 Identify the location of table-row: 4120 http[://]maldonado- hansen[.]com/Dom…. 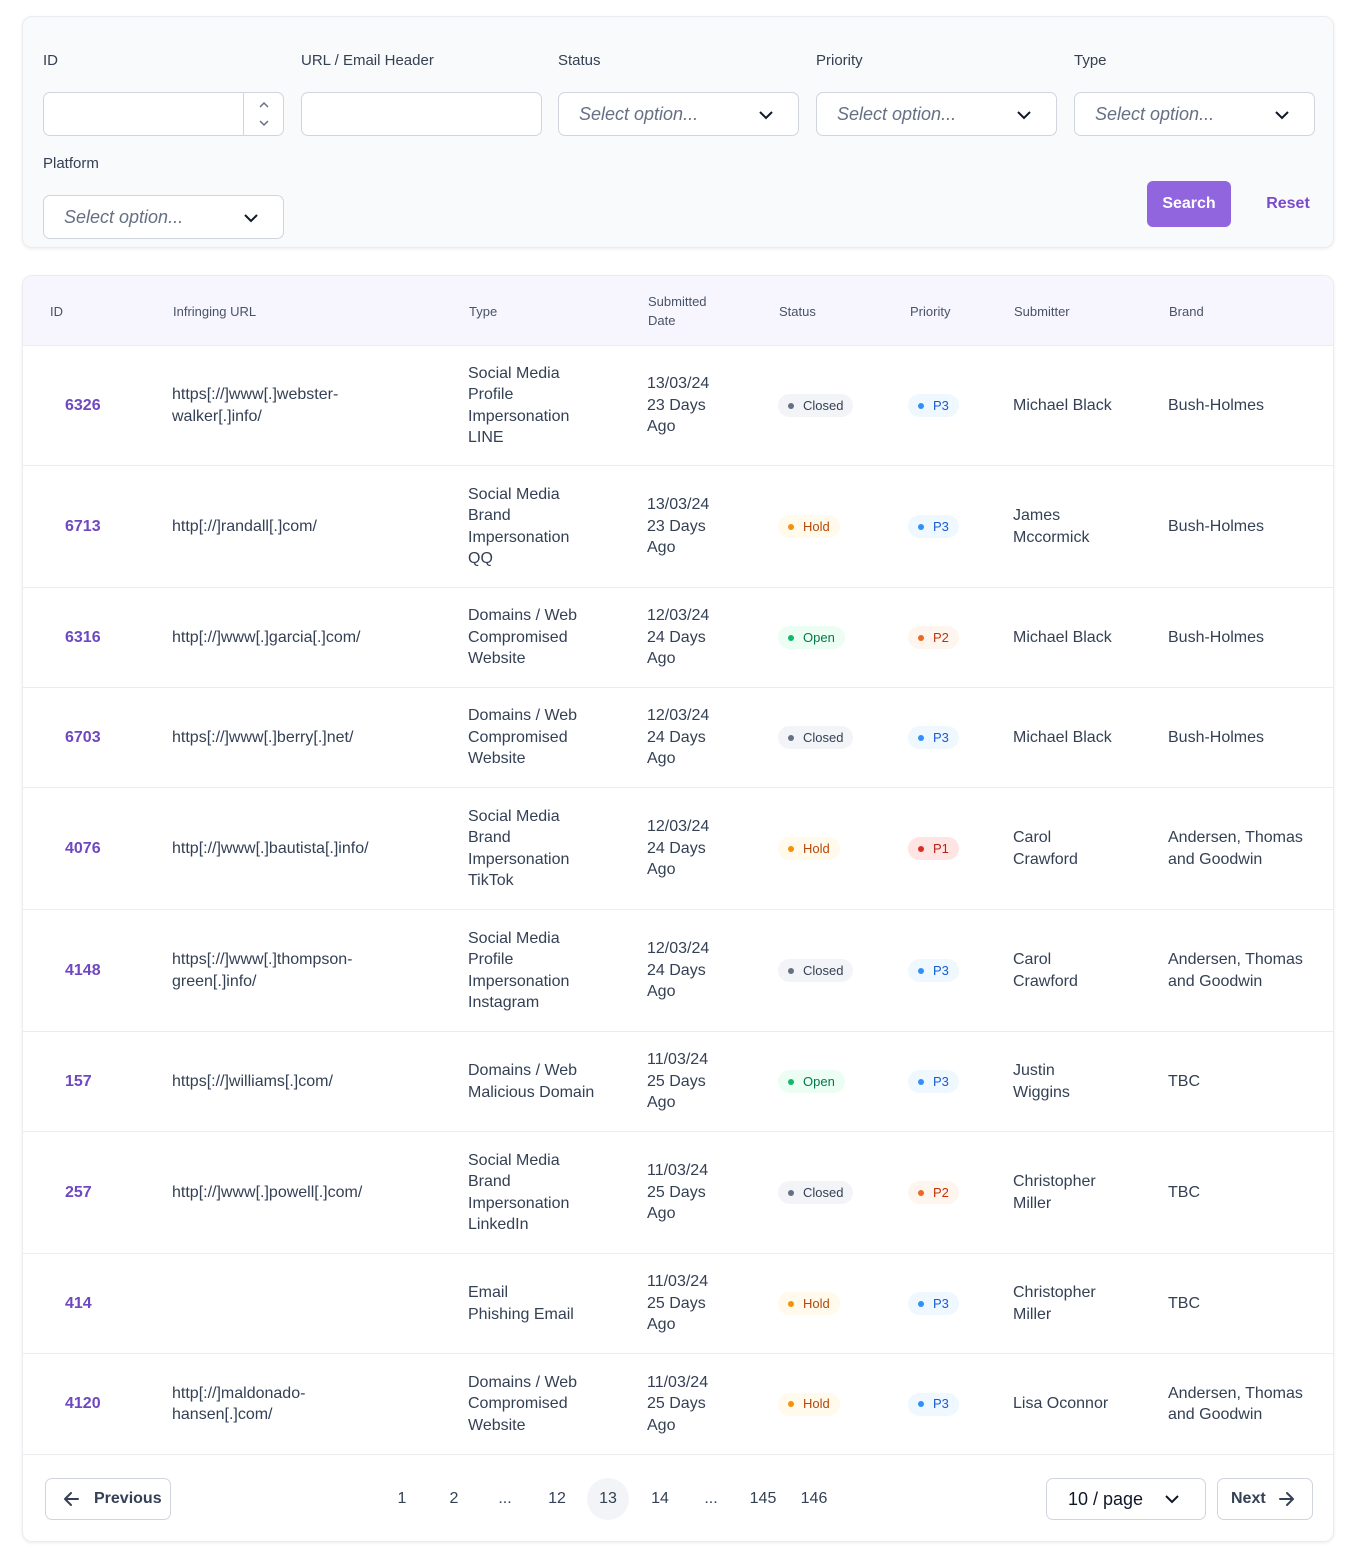
(678, 1404).